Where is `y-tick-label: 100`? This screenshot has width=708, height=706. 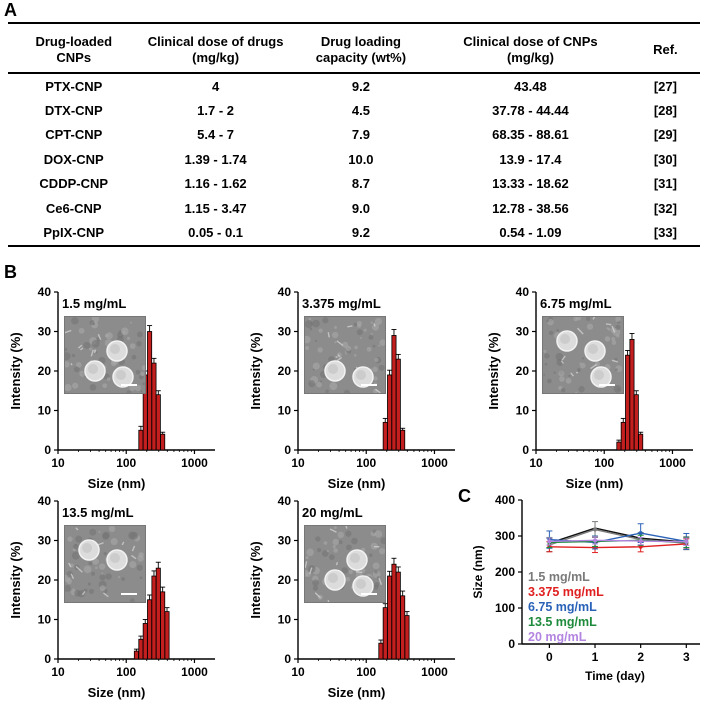 y-tick-label: 100 is located at coordinates (505, 608).